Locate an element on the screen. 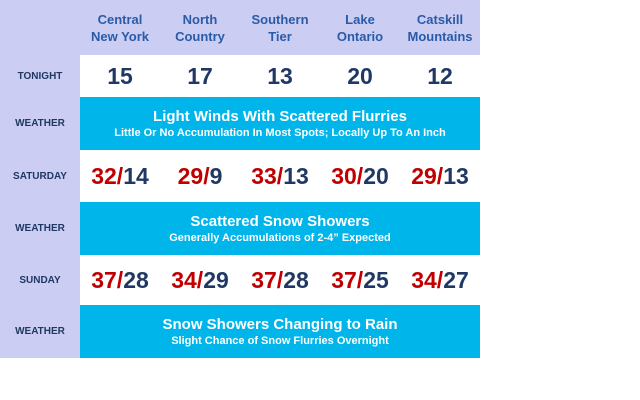  row-label-text: SATURDAY is located at coordinates (40, 176).